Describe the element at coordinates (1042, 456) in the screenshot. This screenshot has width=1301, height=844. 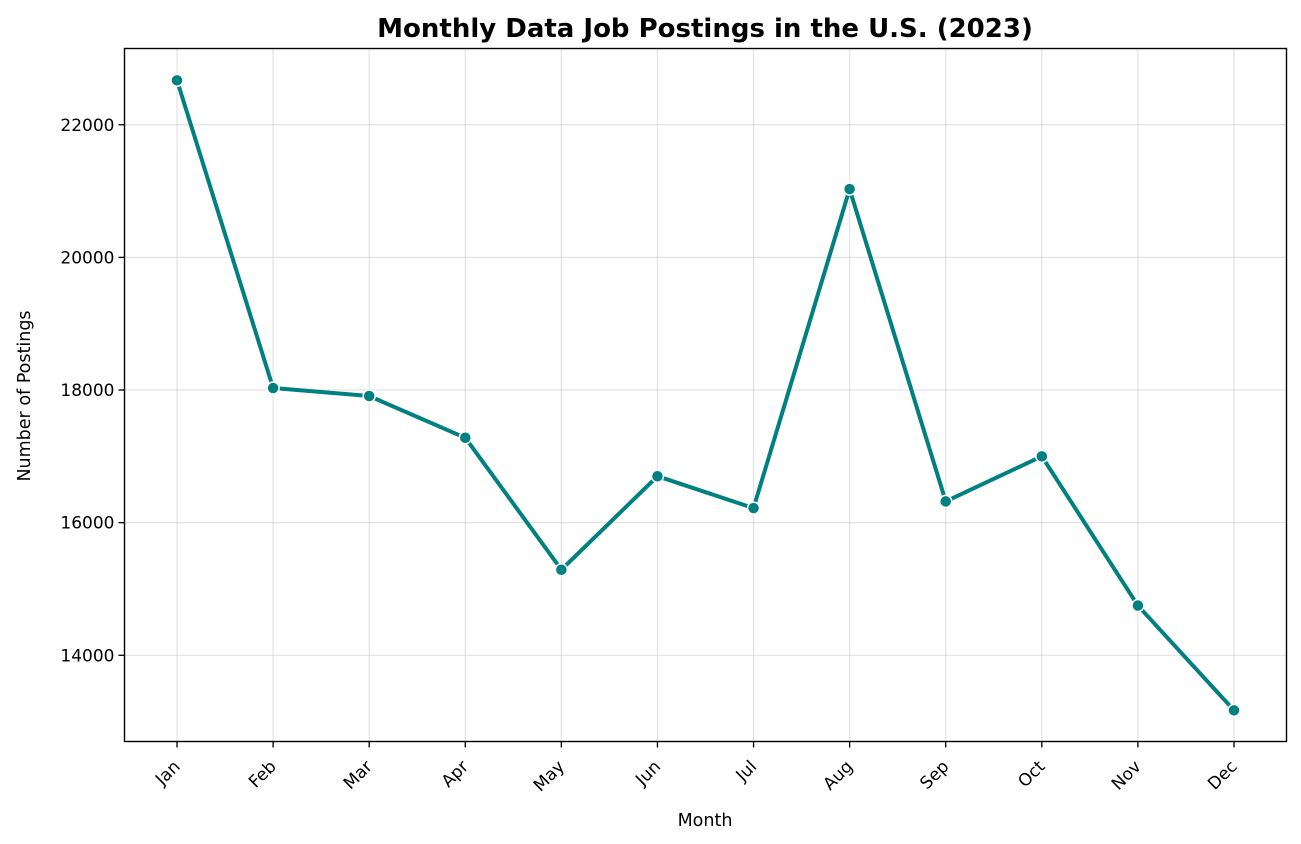
I see `data-point-oct` at that location.